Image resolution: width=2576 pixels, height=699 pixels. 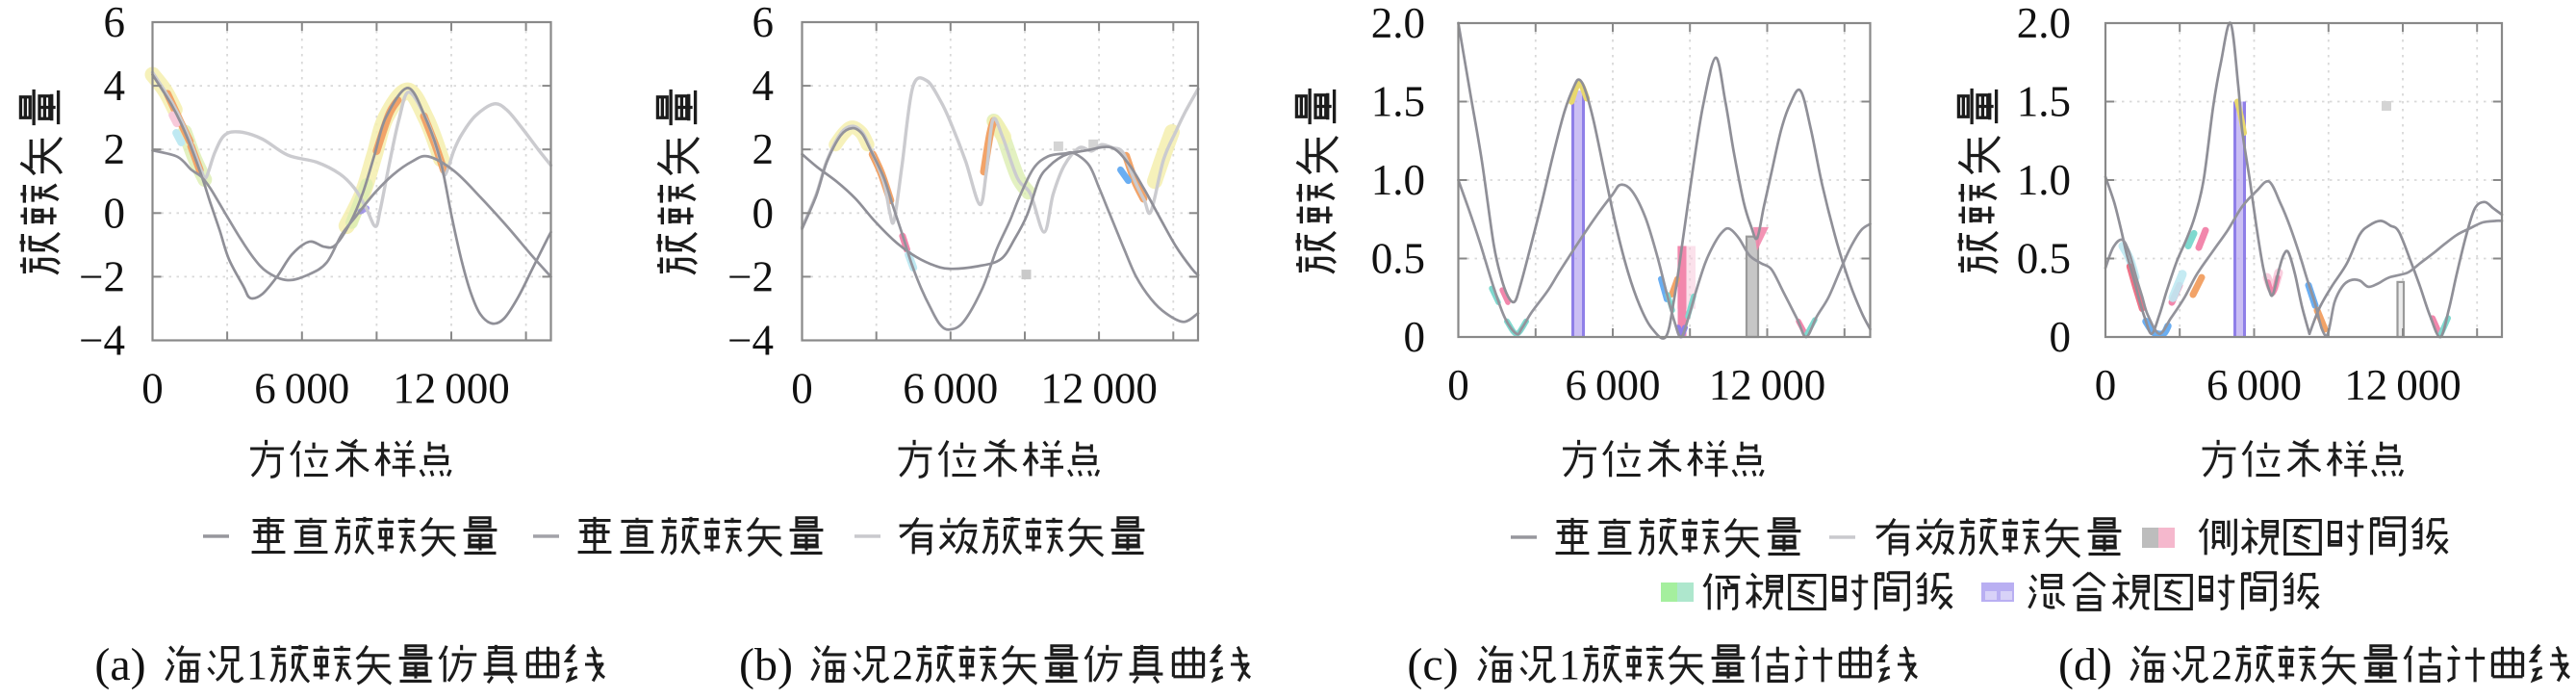 What do you see at coordinates (119, 664) in the screenshot?
I see `svg-text: (a)` at bounding box center [119, 664].